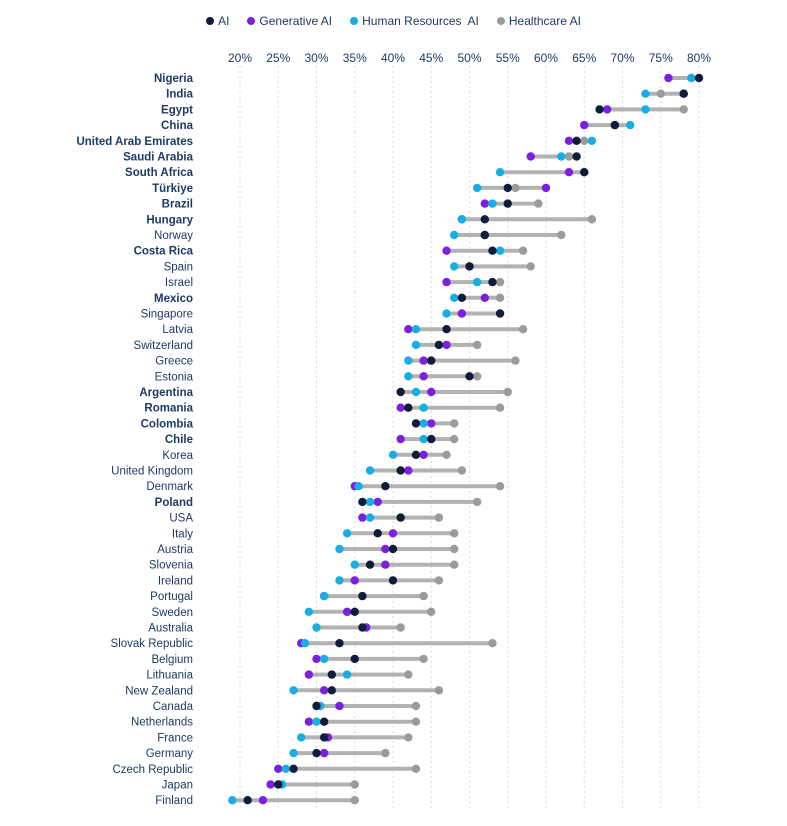  I want to click on country-label: Hungary, so click(169, 220).